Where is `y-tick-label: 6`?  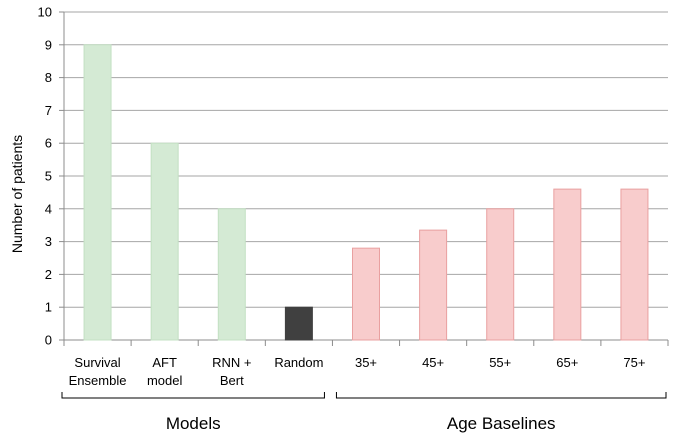 y-tick-label: 6 is located at coordinates (48, 143).